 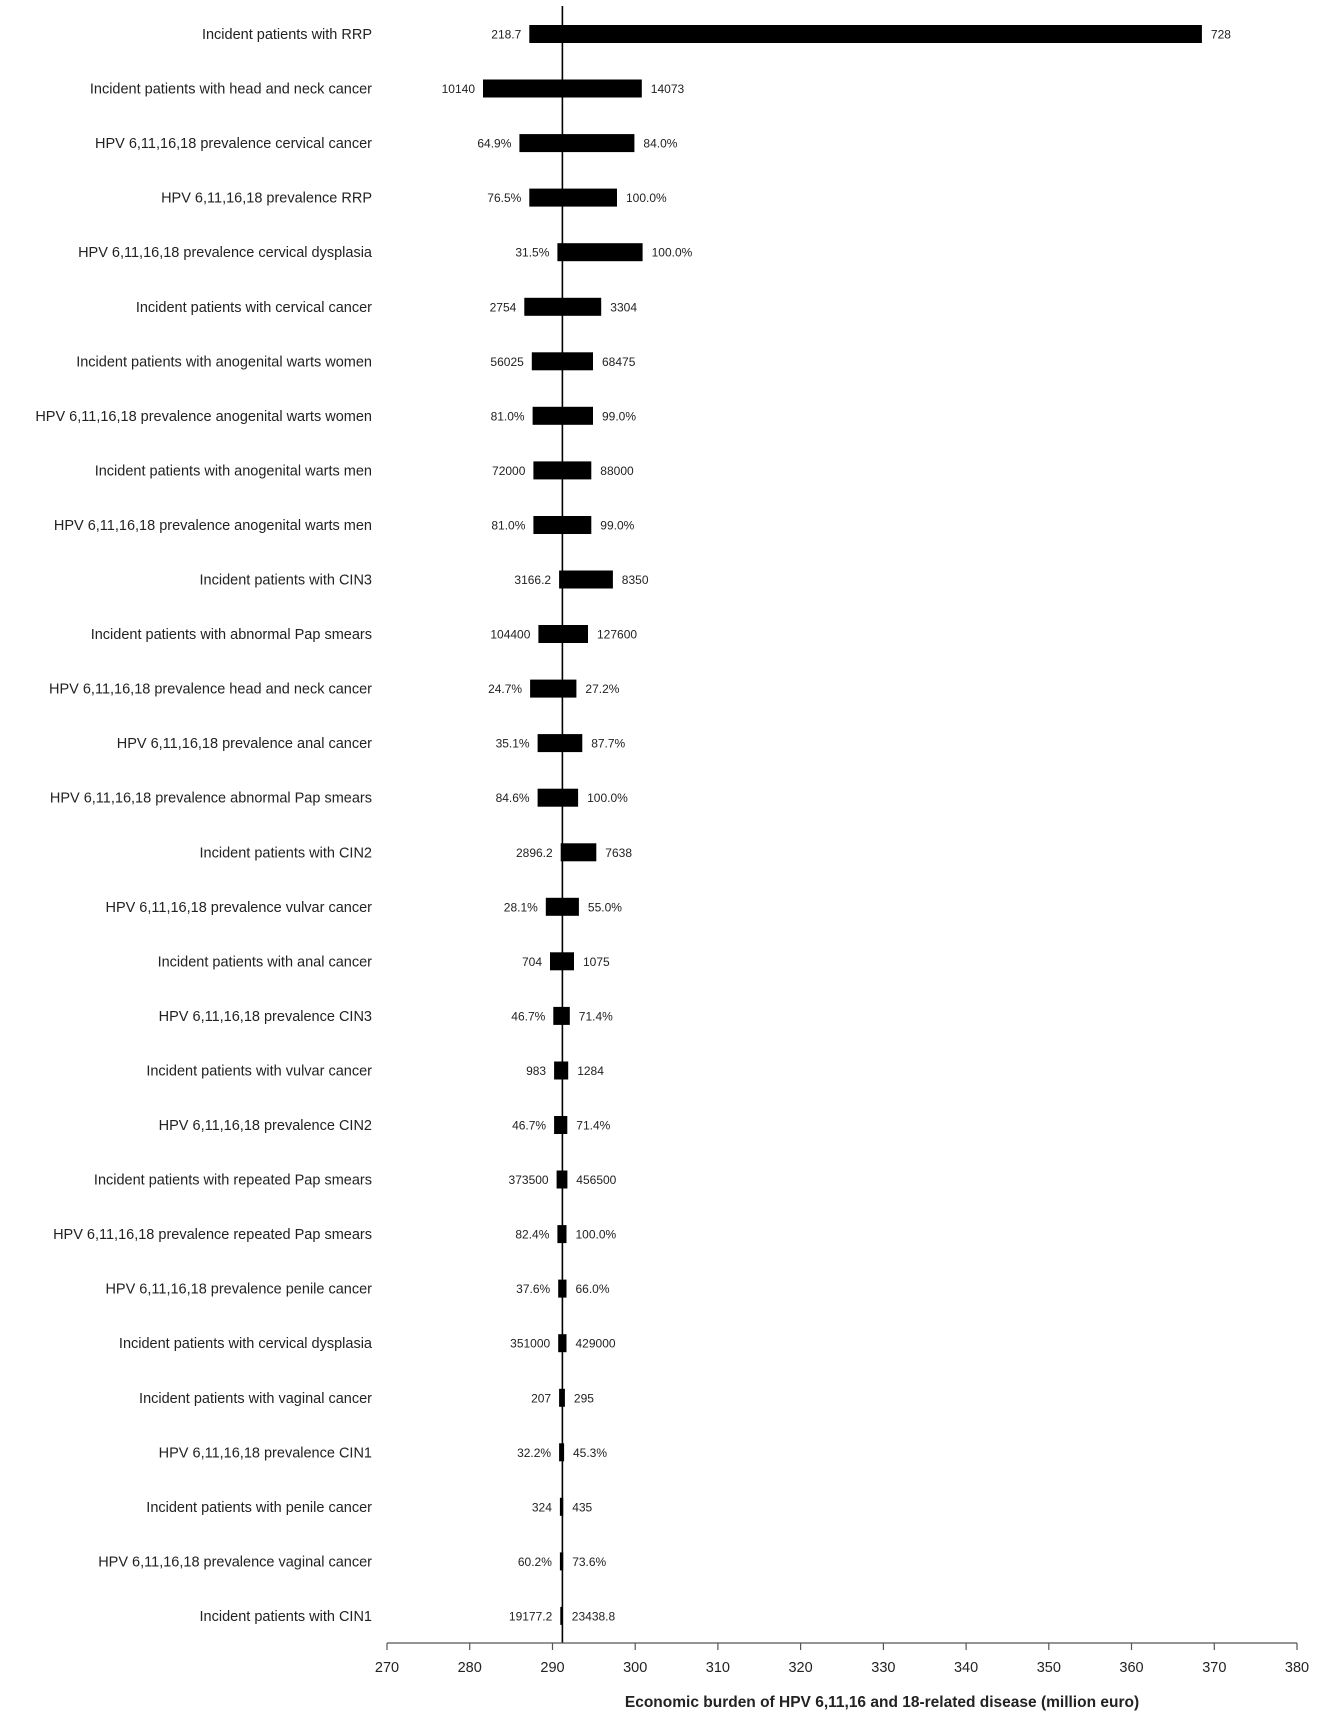 What do you see at coordinates (668, 89) in the screenshot?
I see `high-value-label-incident-patients-with-head-and-neck-cancer: 14073` at bounding box center [668, 89].